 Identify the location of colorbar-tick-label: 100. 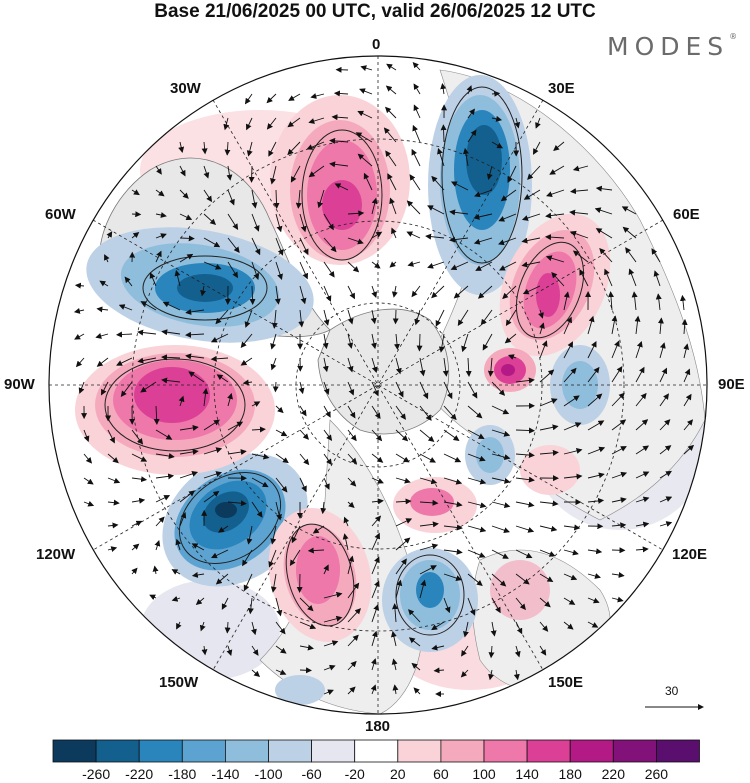
(484, 774).